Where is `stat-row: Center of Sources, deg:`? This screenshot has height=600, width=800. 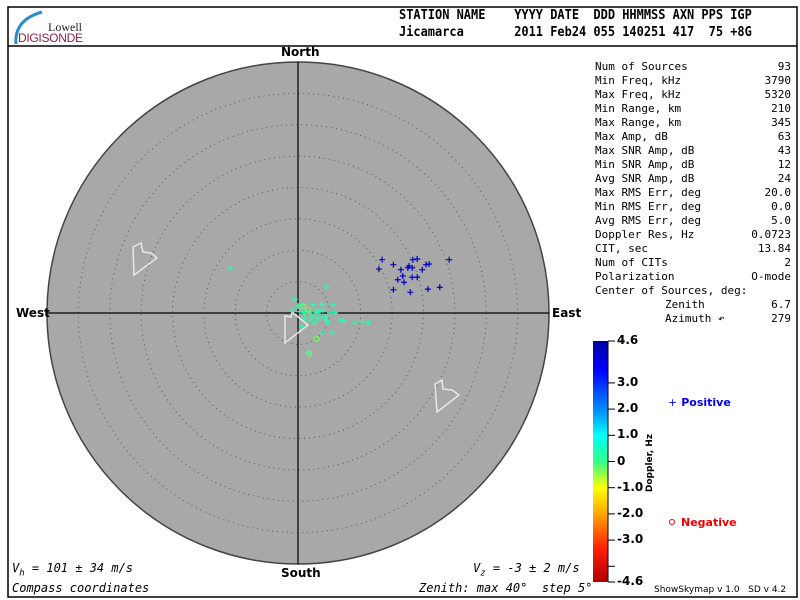 stat-row: Center of Sources, deg: is located at coordinates (693, 291).